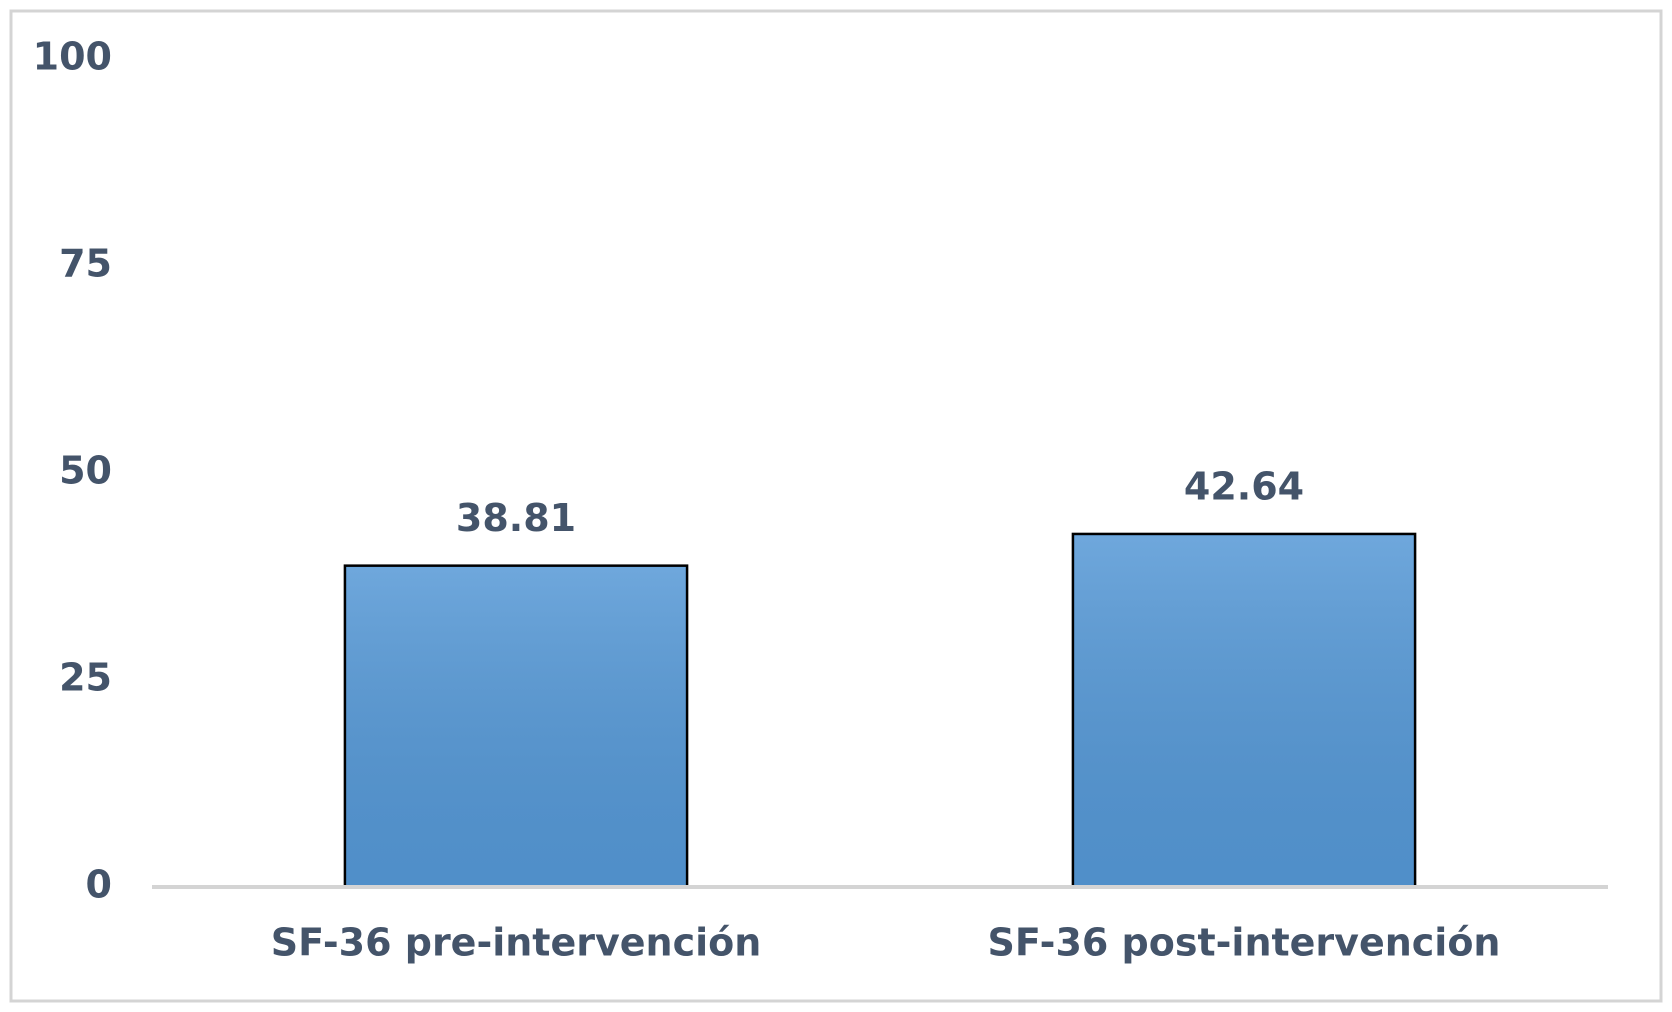 Image resolution: width=1672 pixels, height=1012 pixels. I want to click on y-tick-label: 50, so click(85, 471).